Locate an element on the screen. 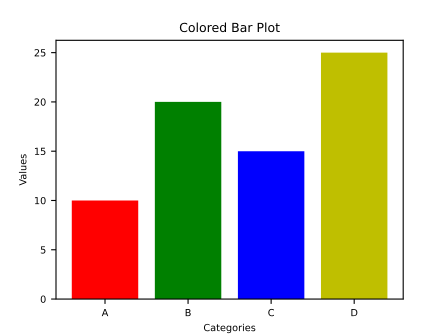 The width and height of the screenshot is (448, 336). x-tick-label: A is located at coordinates (105, 312).